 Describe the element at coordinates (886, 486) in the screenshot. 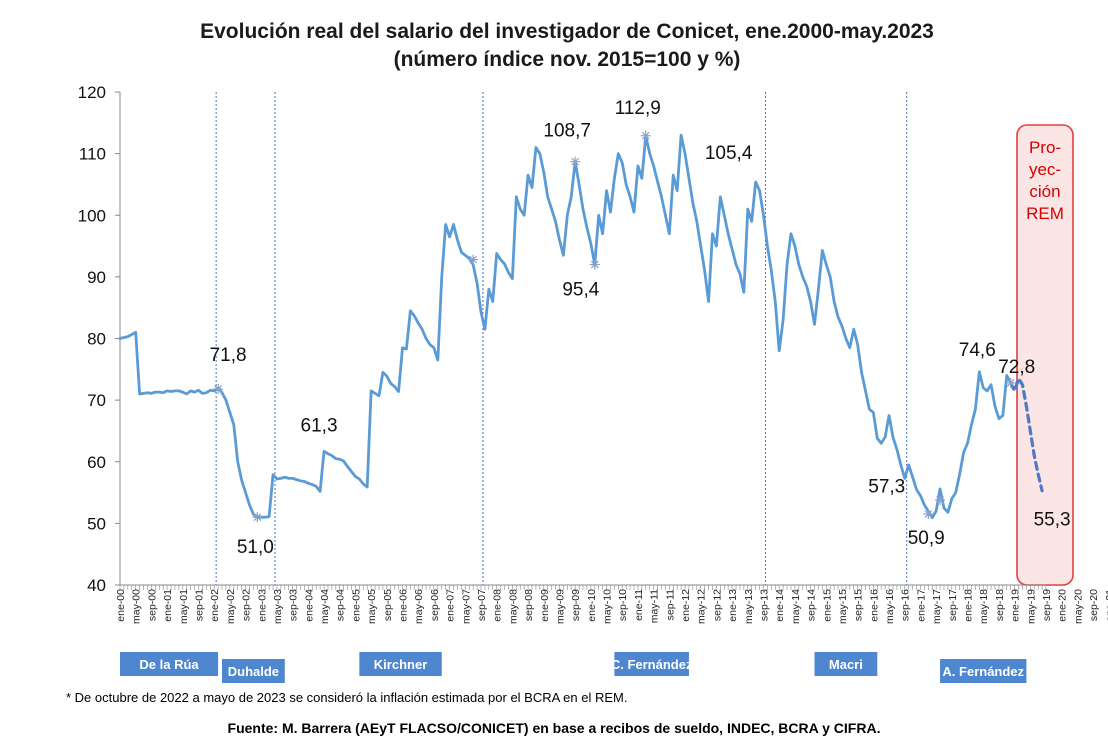

I see `data-label: 57,3` at that location.